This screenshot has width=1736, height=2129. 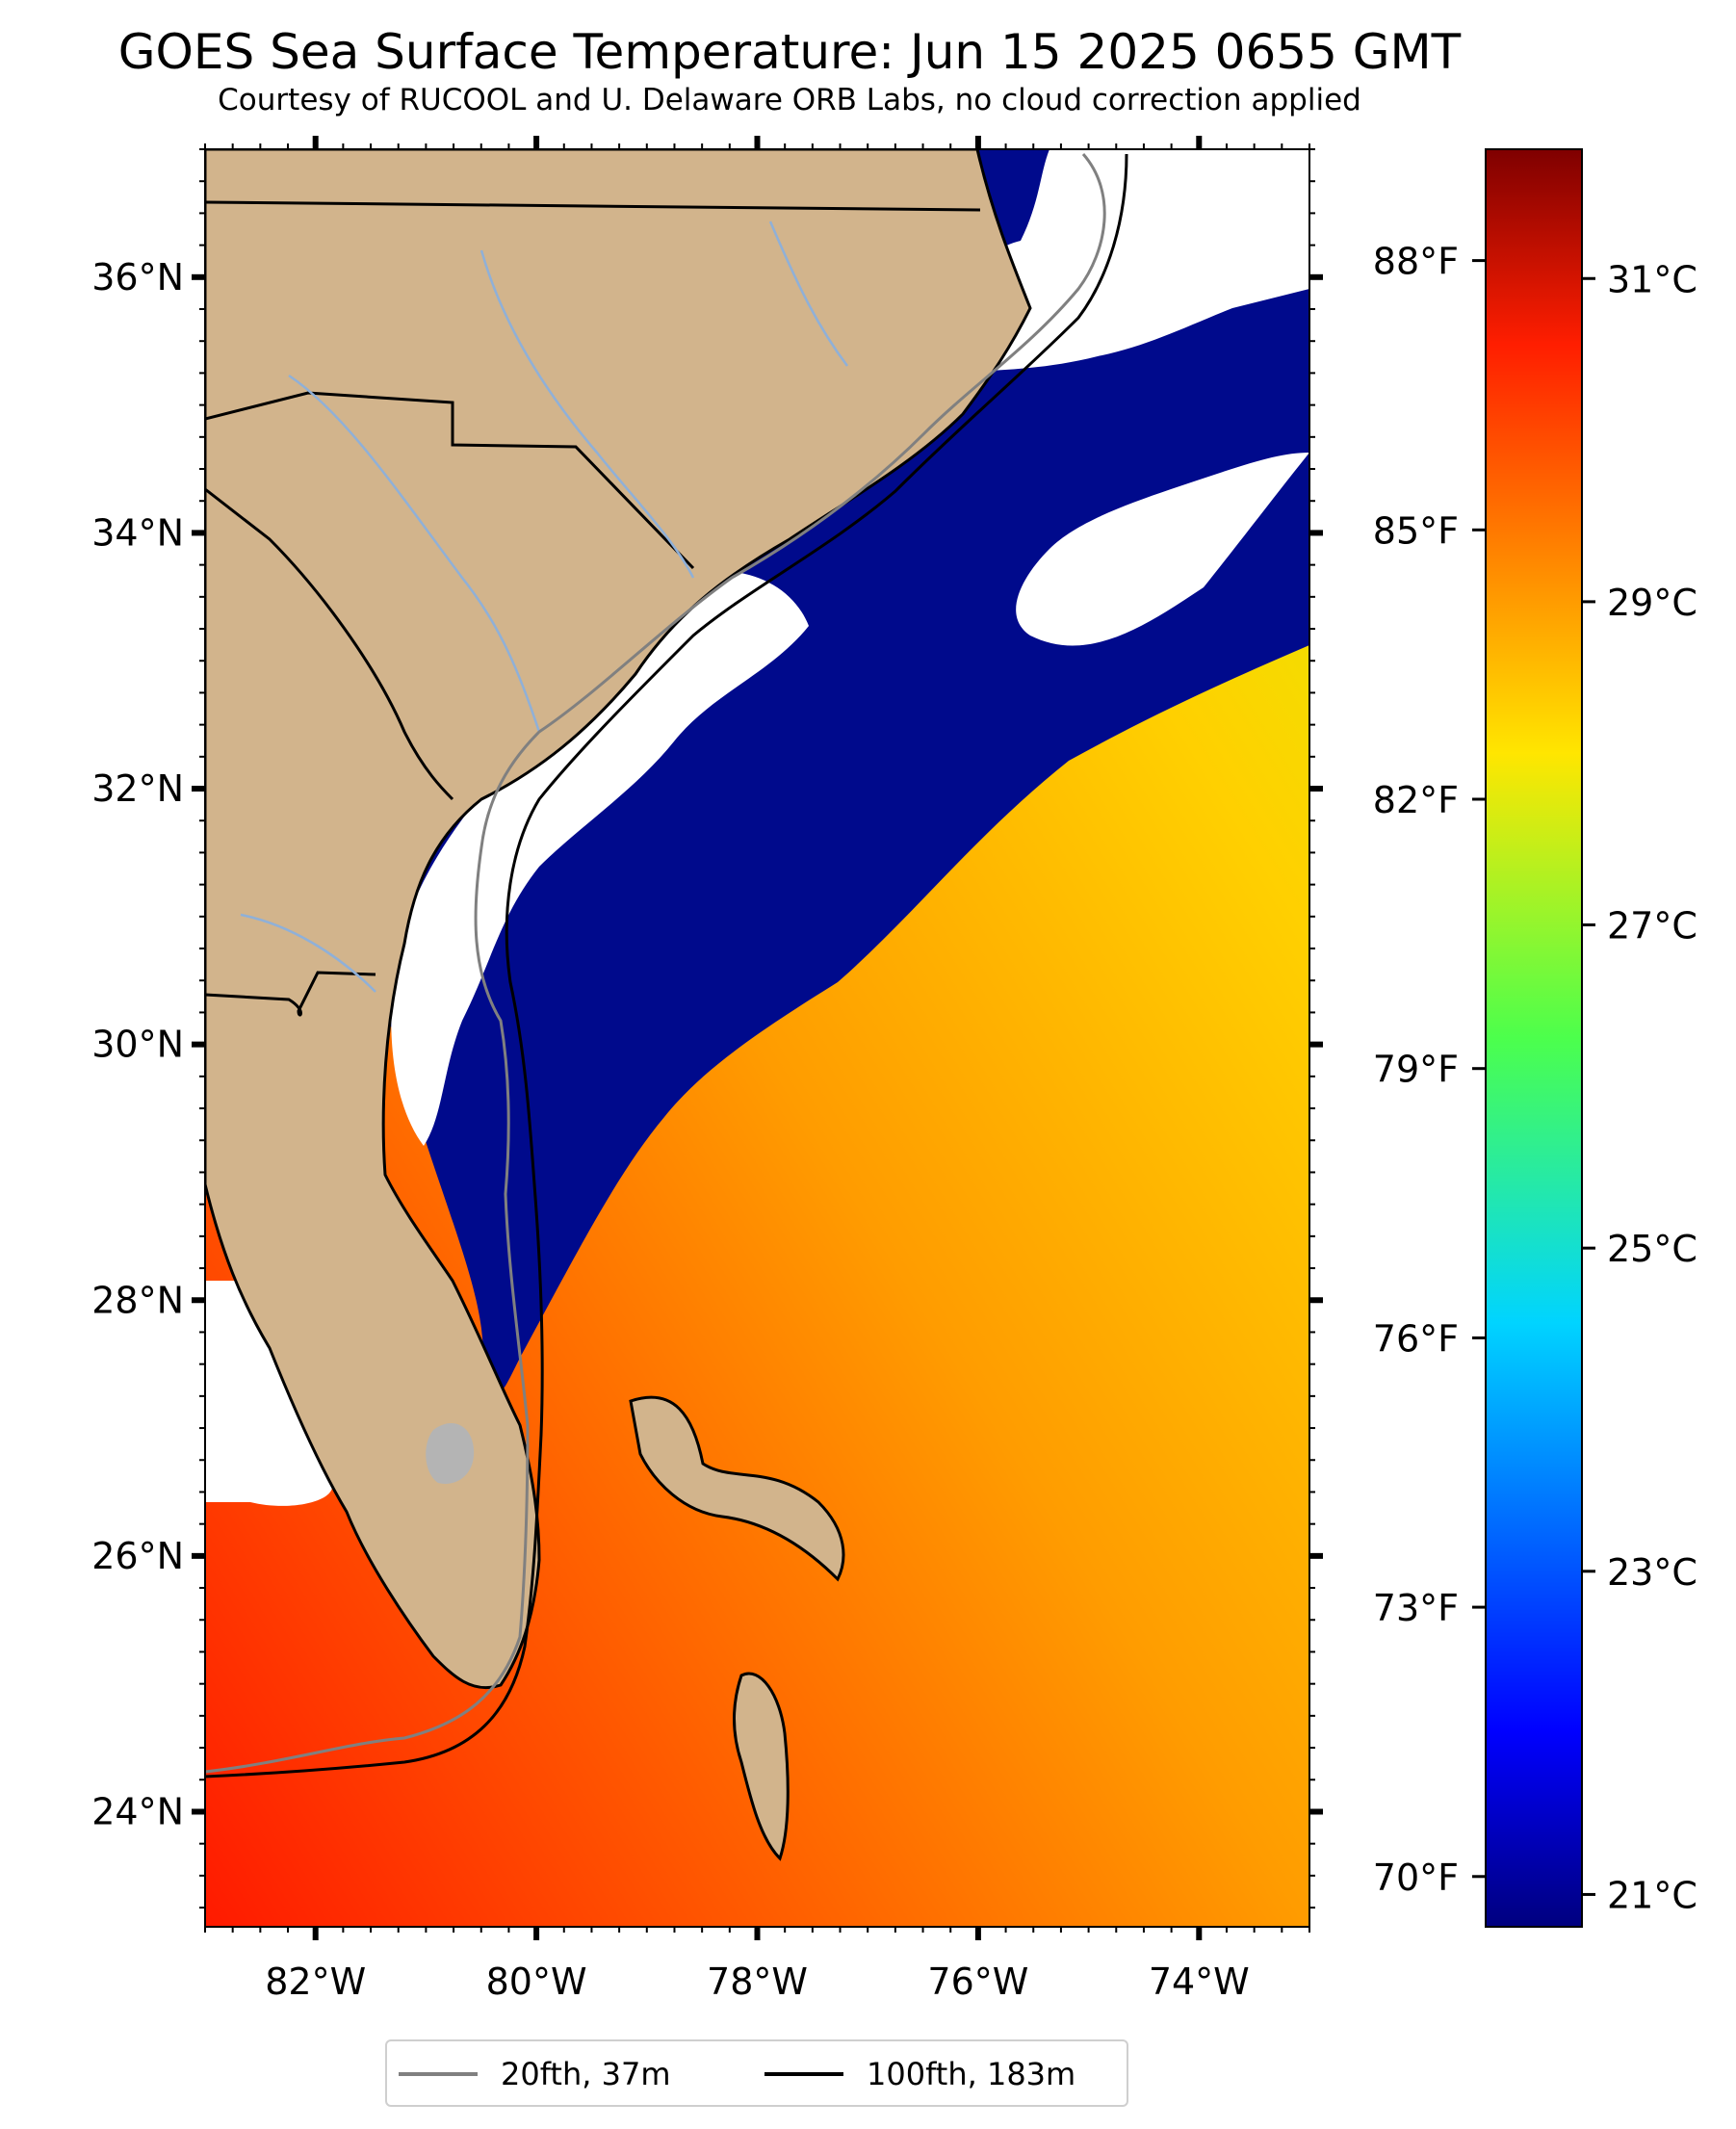 What do you see at coordinates (757, 2073) in the screenshot?
I see `isobath-legend: 20fth, 37m 100fth, 183m` at bounding box center [757, 2073].